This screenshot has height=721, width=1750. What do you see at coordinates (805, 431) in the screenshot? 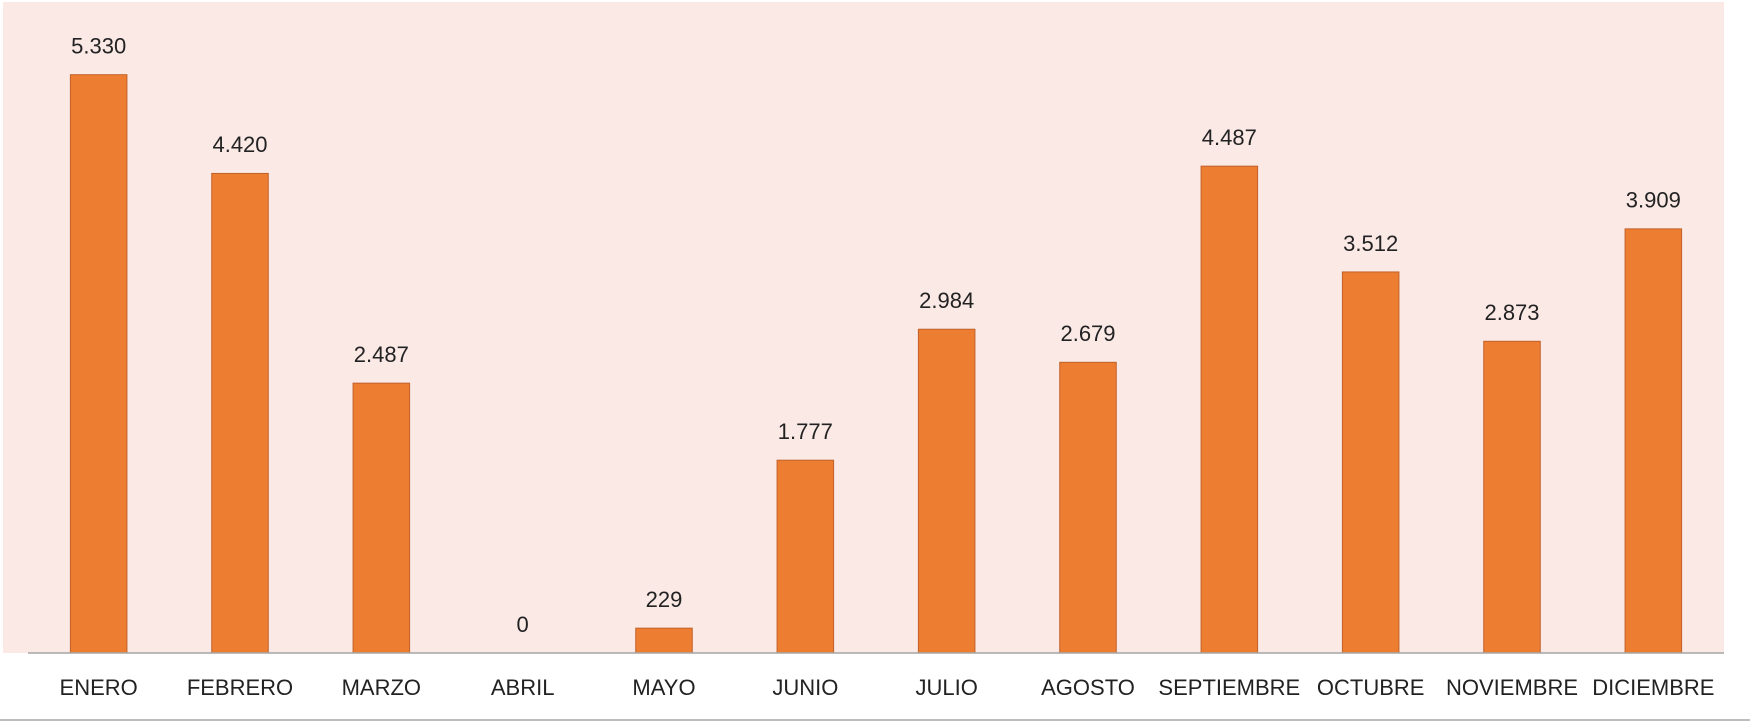
I see `data-label: 1.777` at bounding box center [805, 431].